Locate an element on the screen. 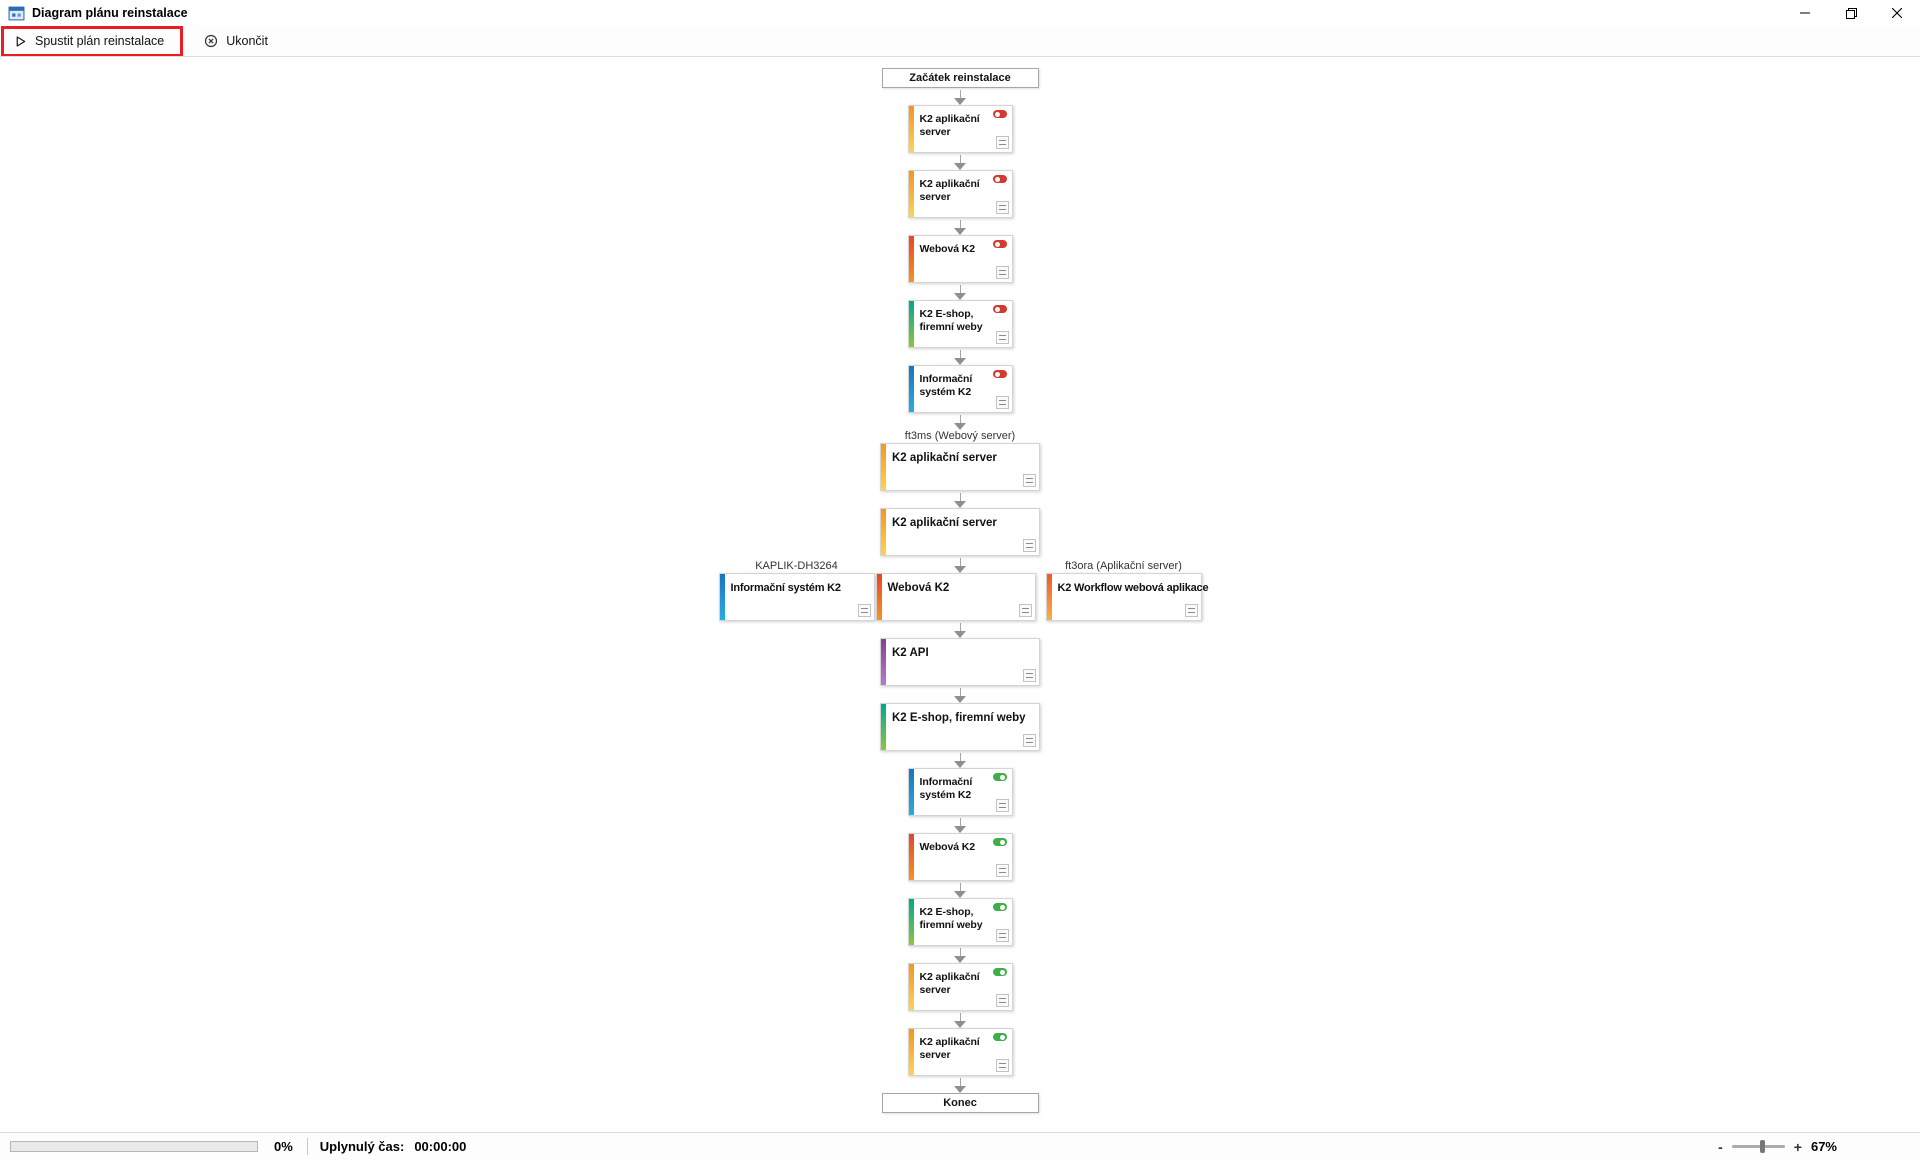 The width and height of the screenshot is (1920, 1160). run-plan-button: Spustit plán reinstalace is located at coordinates (92, 41).